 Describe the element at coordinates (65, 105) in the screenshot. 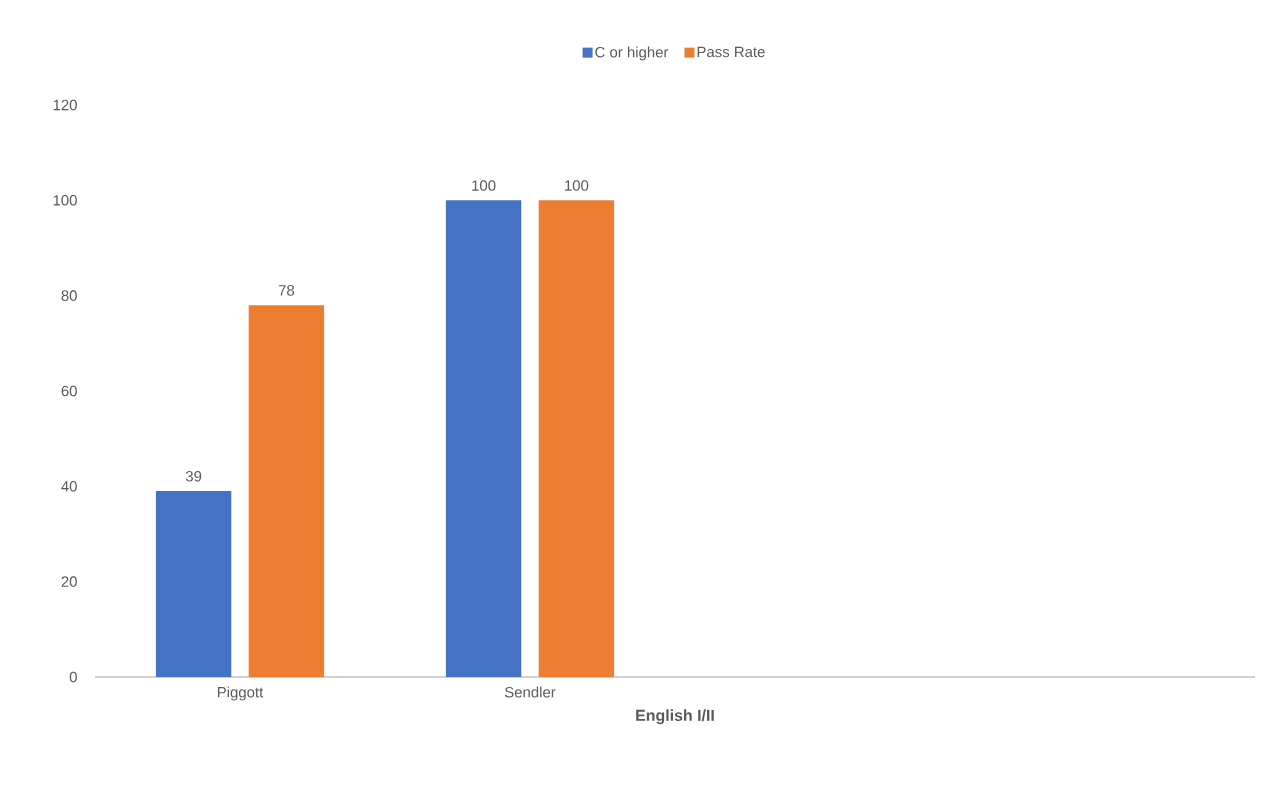

I see `y-tick-label: 120` at that location.